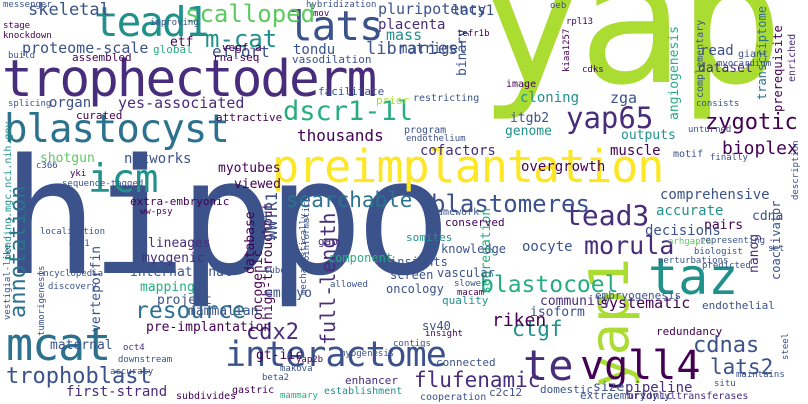  Describe the element at coordinates (724, 225) in the screenshot. I see `word-pairs: pairs` at that location.